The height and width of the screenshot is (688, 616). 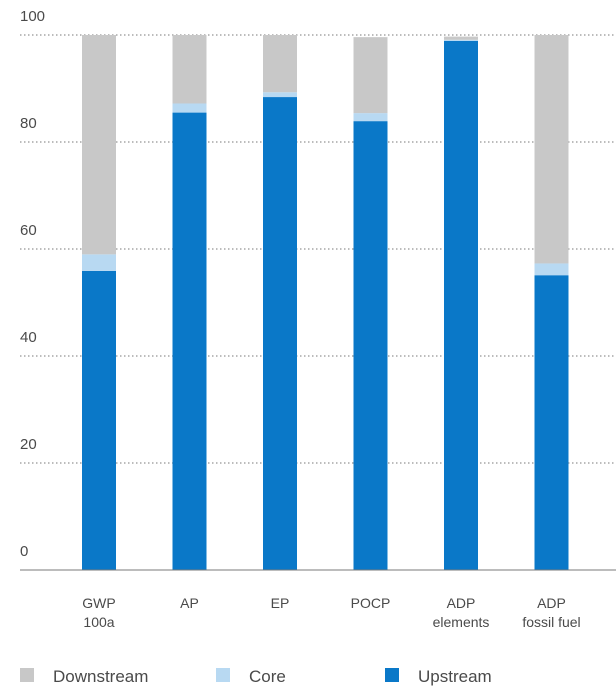 I want to click on bar-adp-elements-core, so click(x=461, y=40).